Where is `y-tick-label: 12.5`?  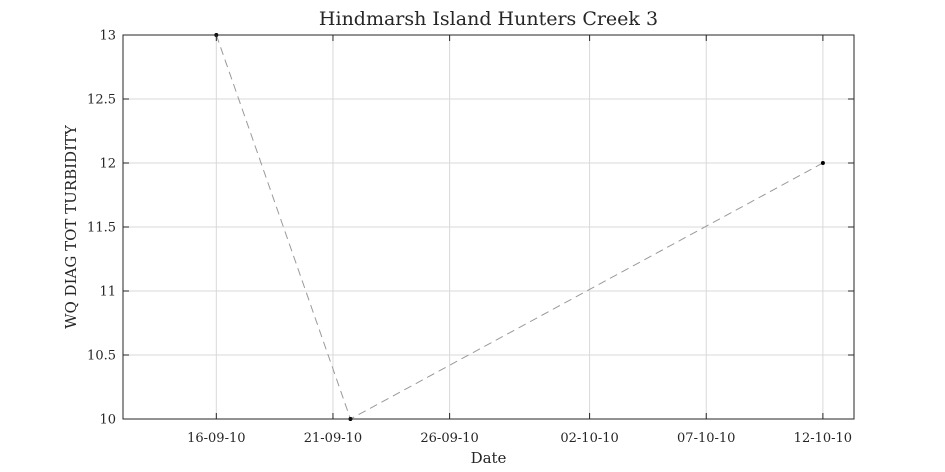
y-tick-label: 12.5 is located at coordinates (101, 100).